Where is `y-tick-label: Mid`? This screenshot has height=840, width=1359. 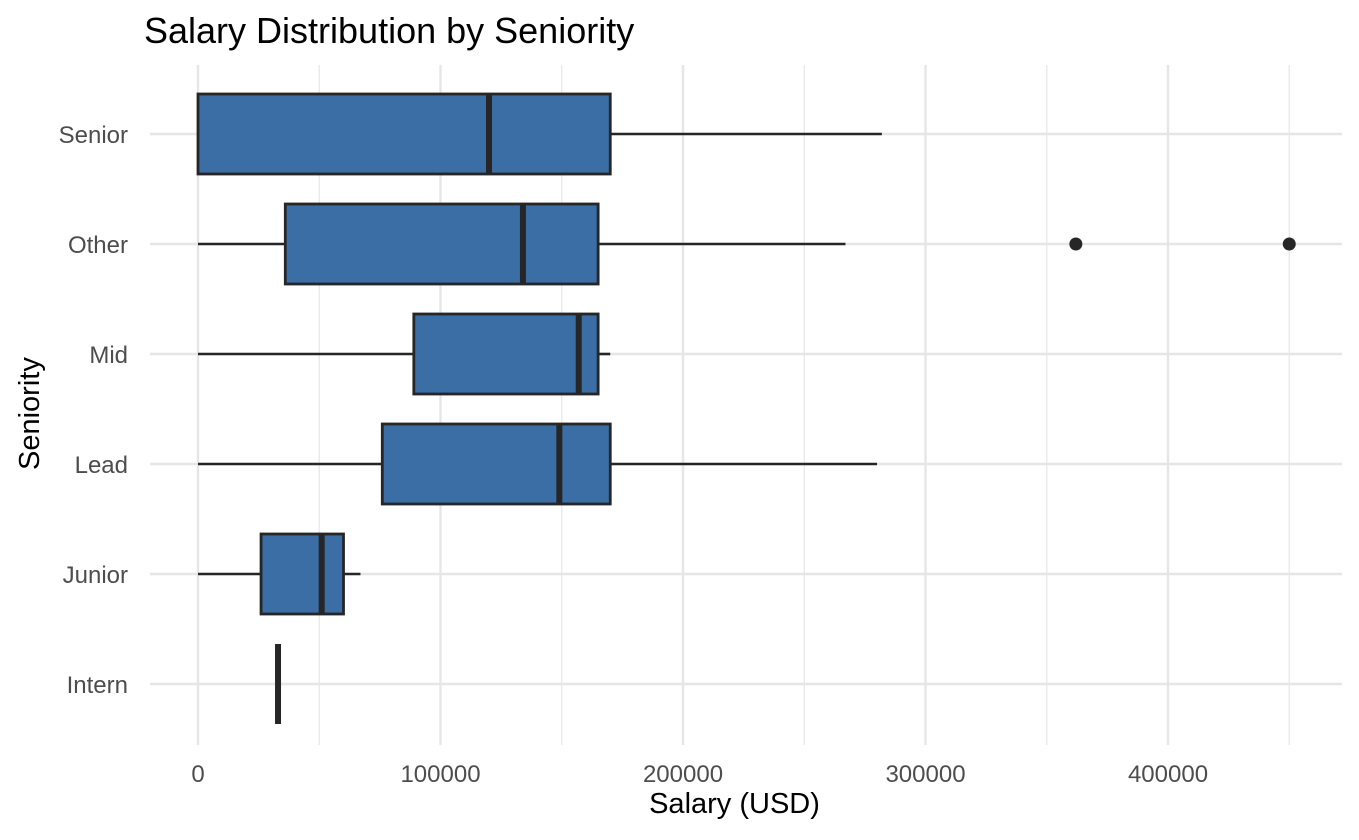 y-tick-label: Mid is located at coordinates (108, 355).